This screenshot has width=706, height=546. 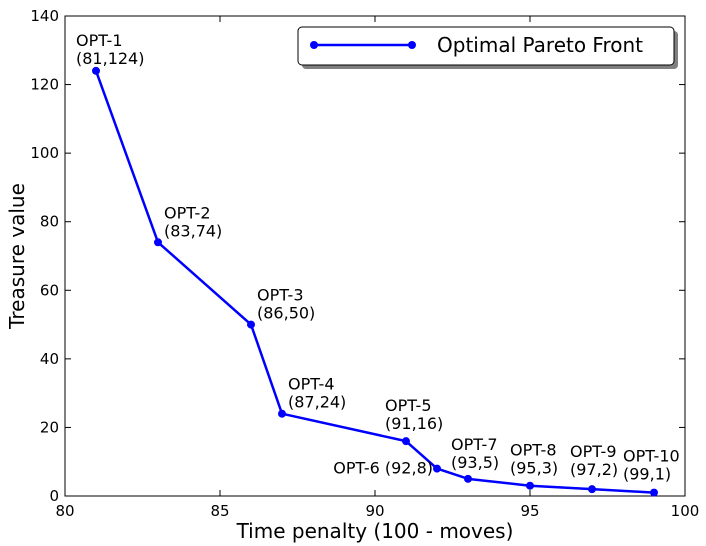 What do you see at coordinates (49, 222) in the screenshot?
I see `y-tick-label: 80` at bounding box center [49, 222].